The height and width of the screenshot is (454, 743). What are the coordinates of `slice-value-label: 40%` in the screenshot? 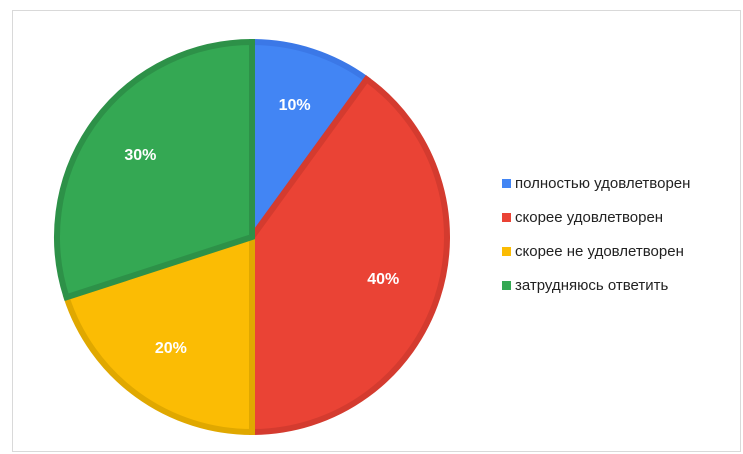 It's located at (383, 279).